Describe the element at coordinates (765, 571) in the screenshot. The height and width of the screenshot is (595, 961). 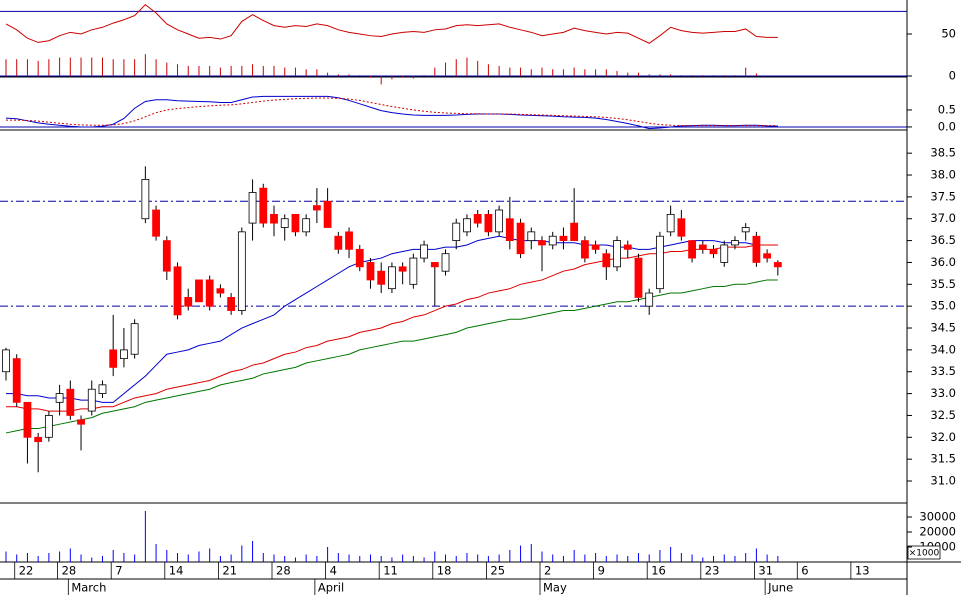
I see `x-tick-label: 31` at that location.